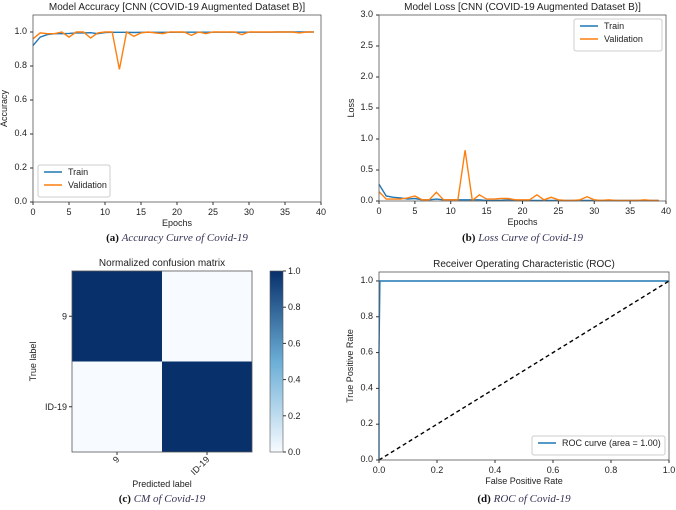 The width and height of the screenshot is (676, 510). I want to click on colorbar-tick-label: 0.8, so click(294, 307).